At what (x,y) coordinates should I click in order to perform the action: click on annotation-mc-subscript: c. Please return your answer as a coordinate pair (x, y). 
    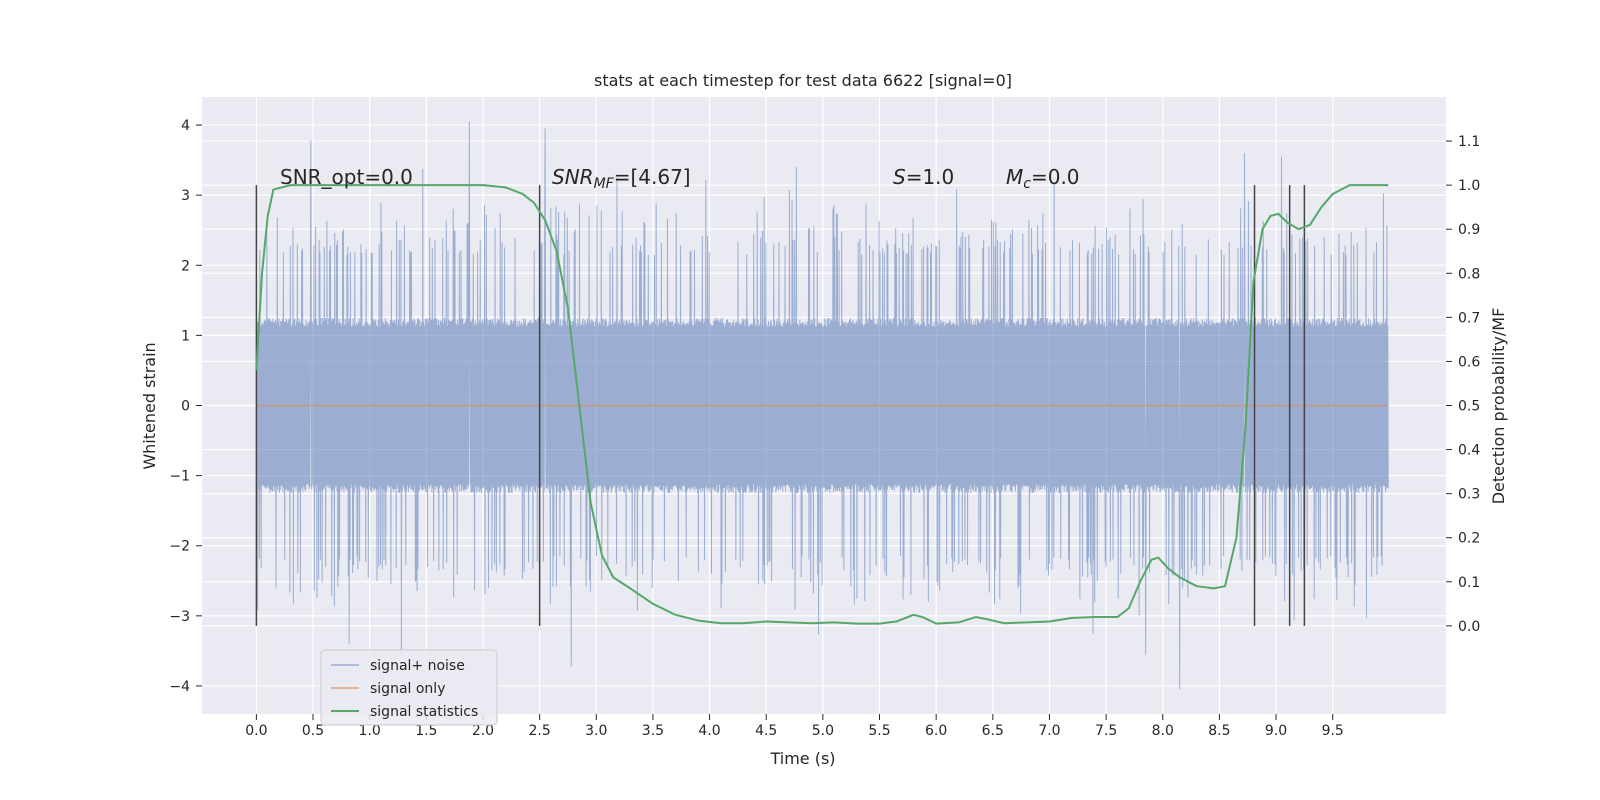
    Looking at the image, I should click on (1027, 184).